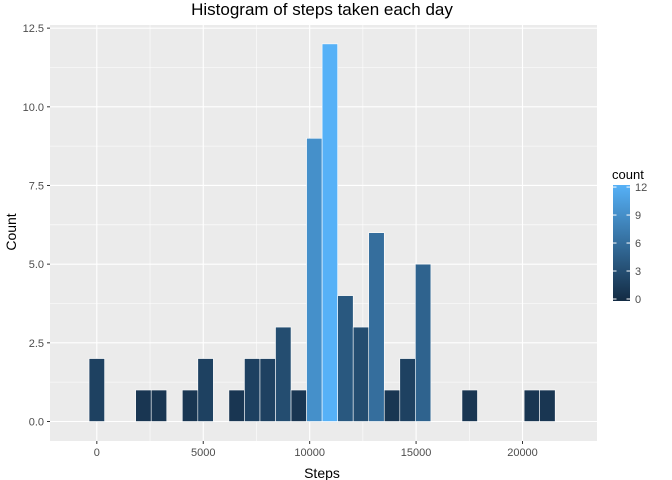 This screenshot has width=672, height=480. Describe the element at coordinates (11, 231) in the screenshot. I see `y-axis-title: Count` at that location.